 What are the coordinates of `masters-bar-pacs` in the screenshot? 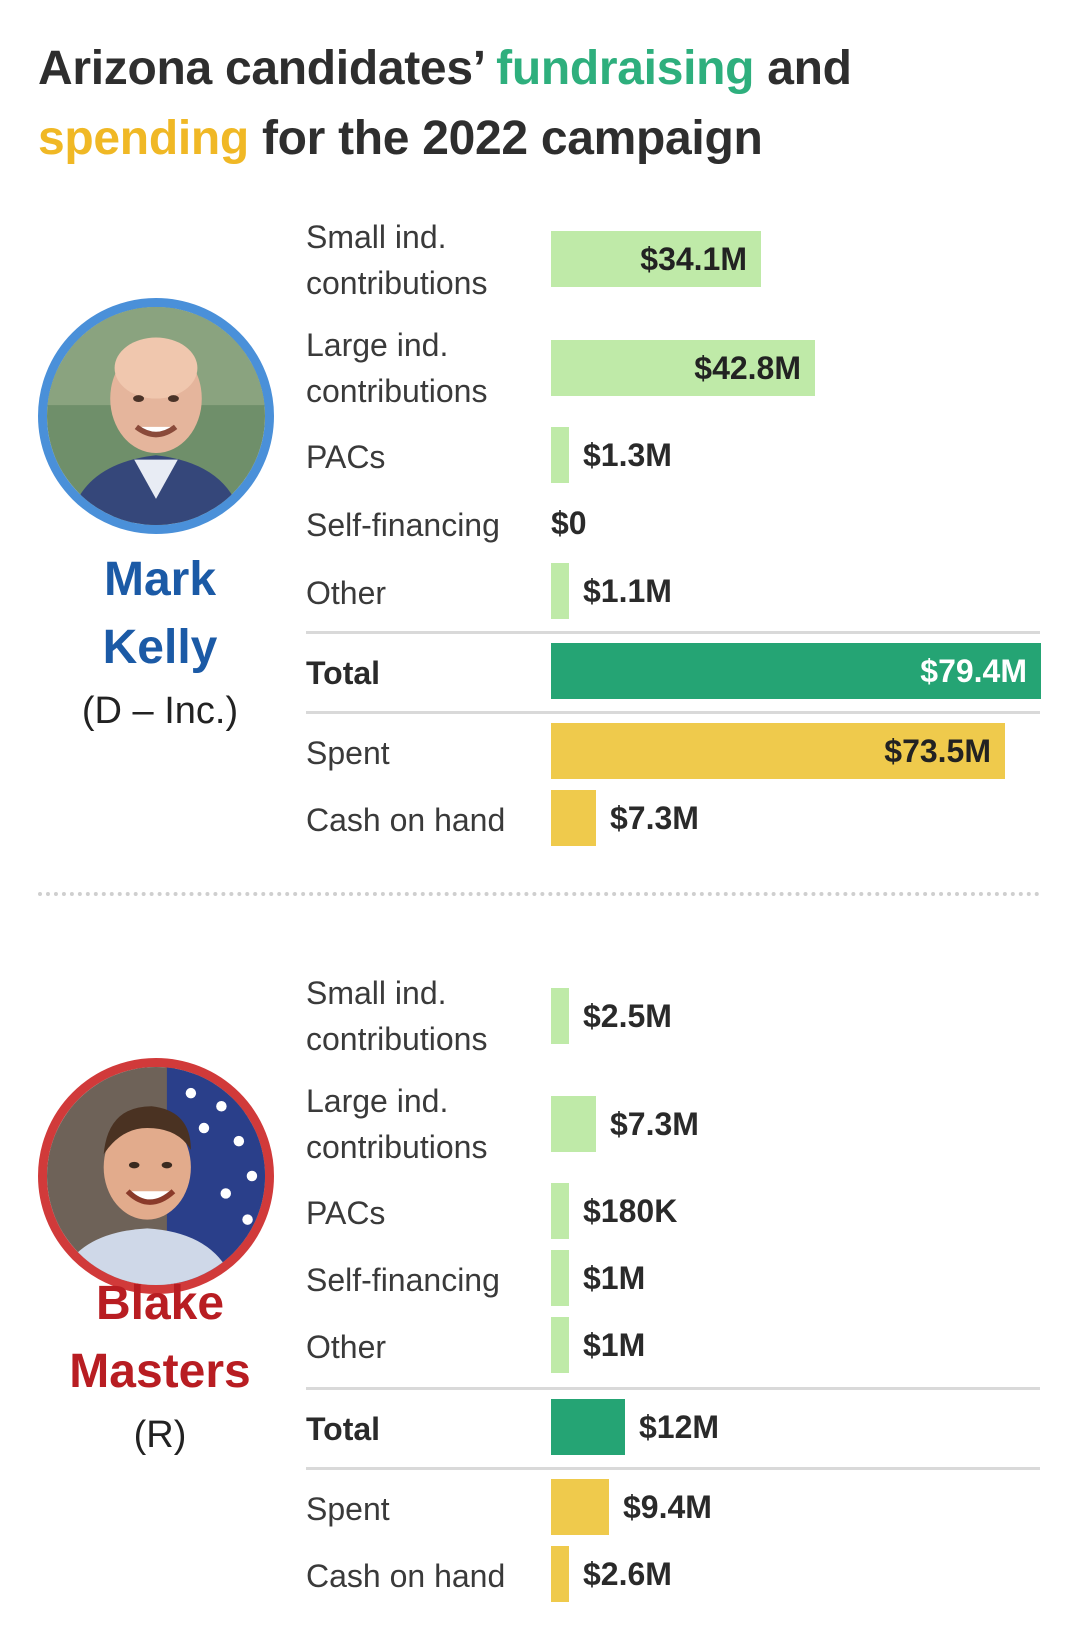 It's located at (560, 1211).